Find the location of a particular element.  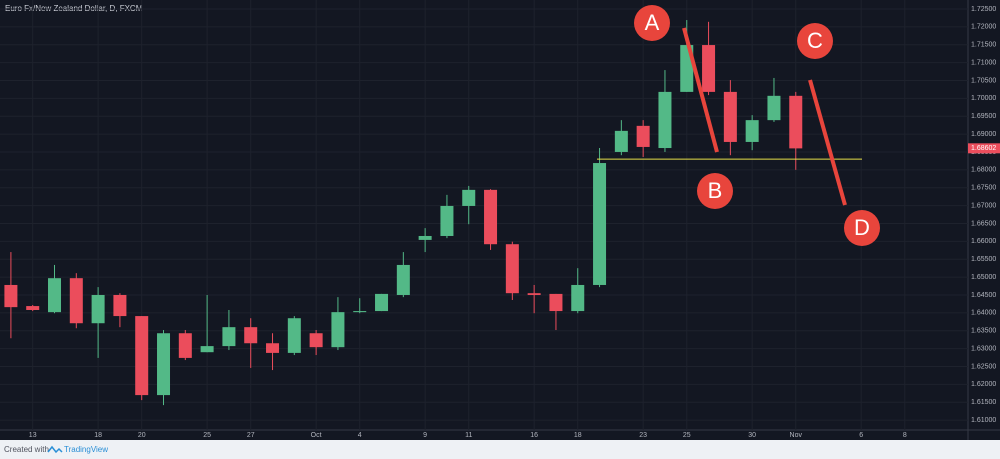

footer-brand: TradingView is located at coordinates (86, 449).